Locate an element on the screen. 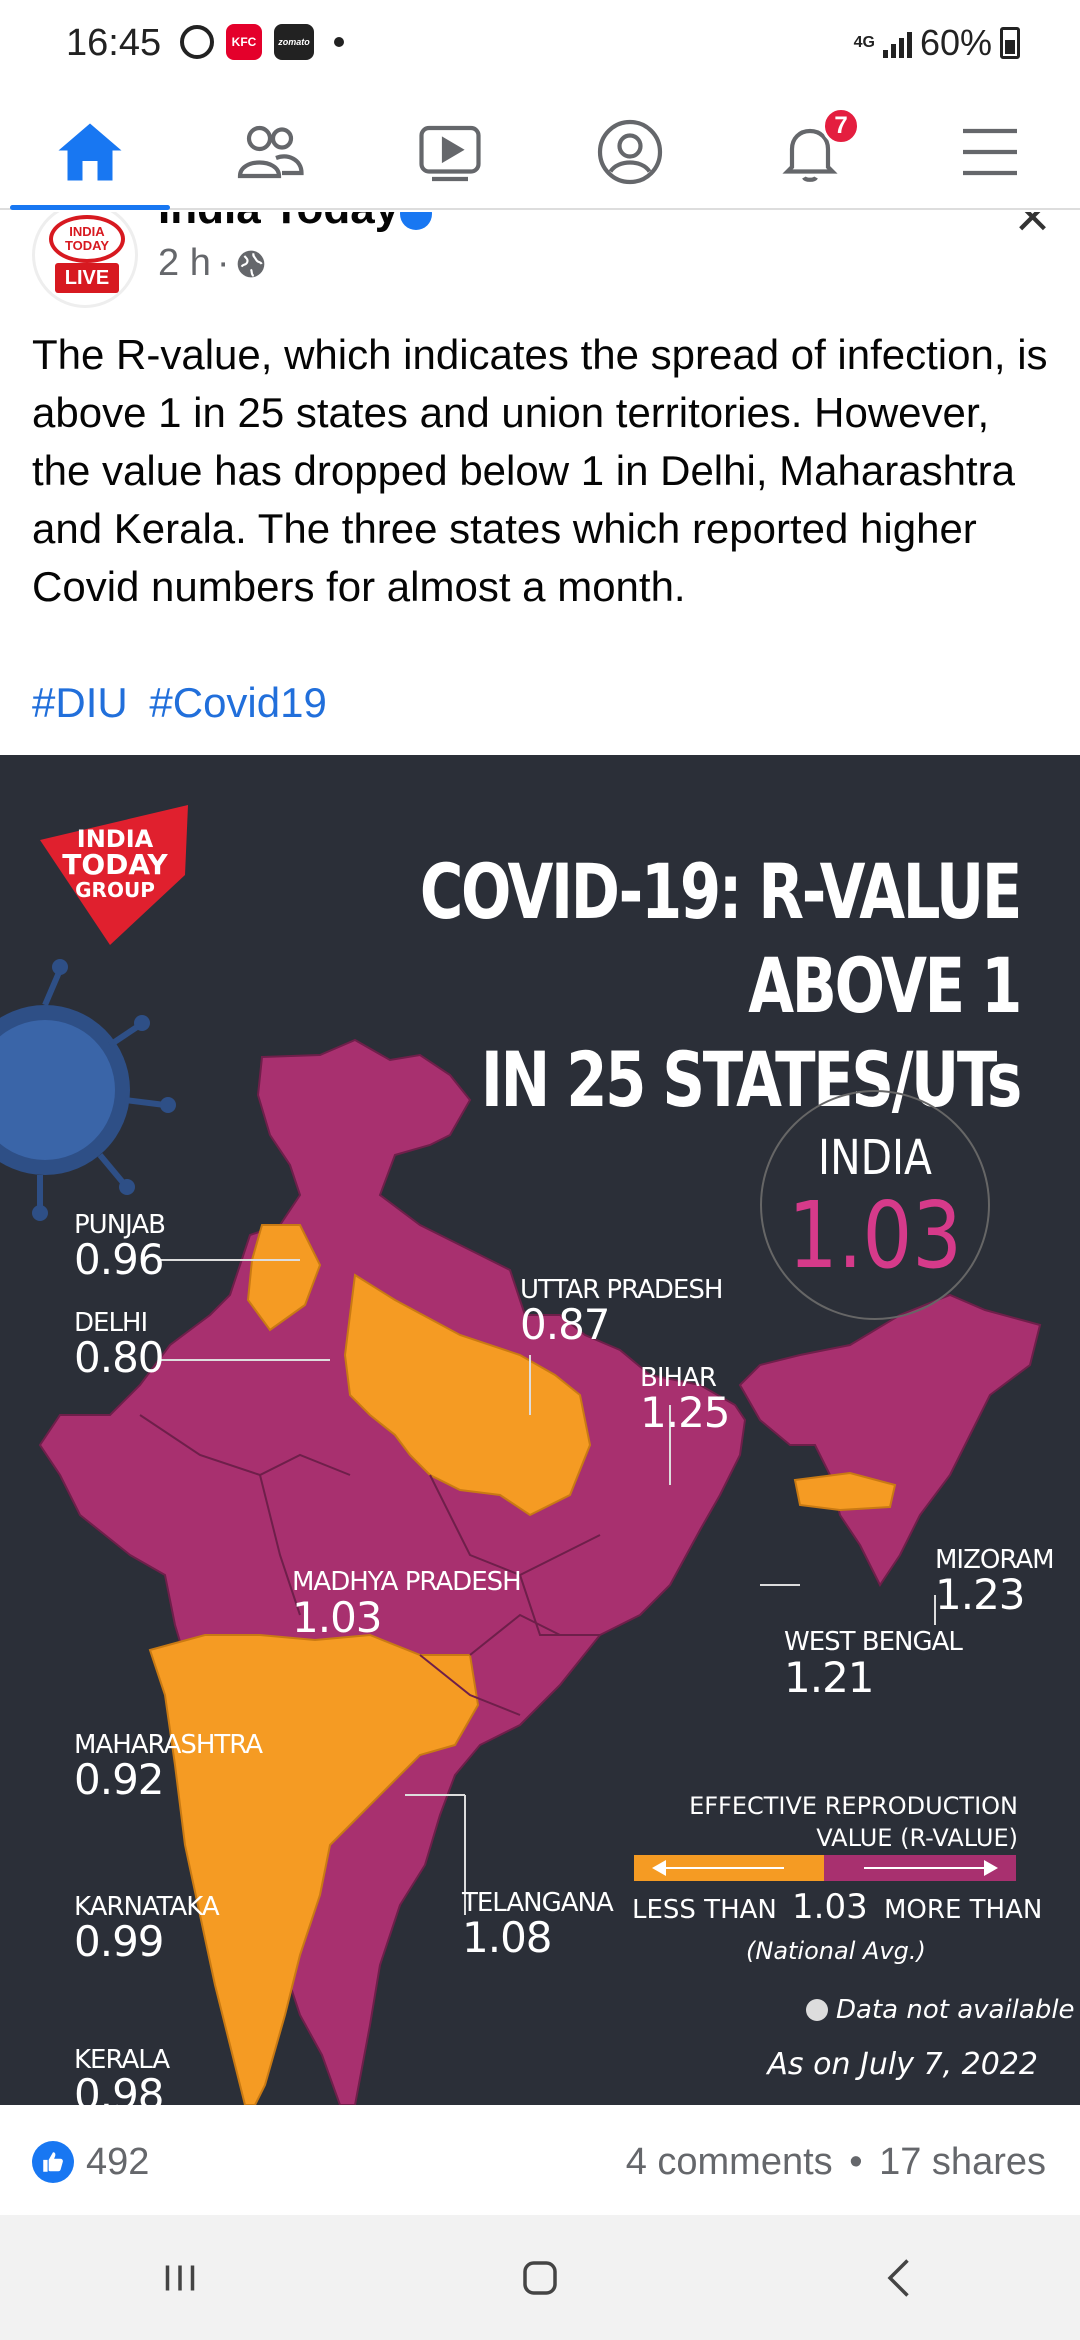  not-available-text: Data not available is located at coordinates (955, 2010).